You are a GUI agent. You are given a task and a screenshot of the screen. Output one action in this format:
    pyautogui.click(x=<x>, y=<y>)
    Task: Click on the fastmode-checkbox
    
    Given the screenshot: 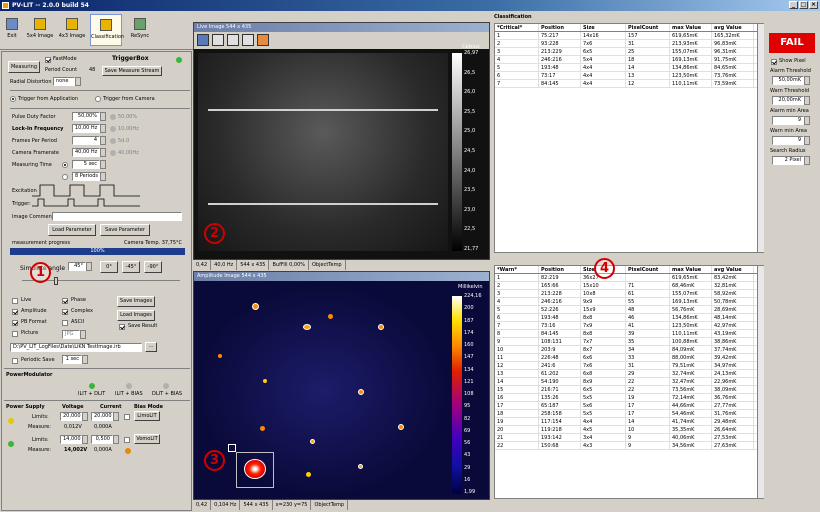 What is the action you would take?
    pyautogui.click(x=48, y=60)
    